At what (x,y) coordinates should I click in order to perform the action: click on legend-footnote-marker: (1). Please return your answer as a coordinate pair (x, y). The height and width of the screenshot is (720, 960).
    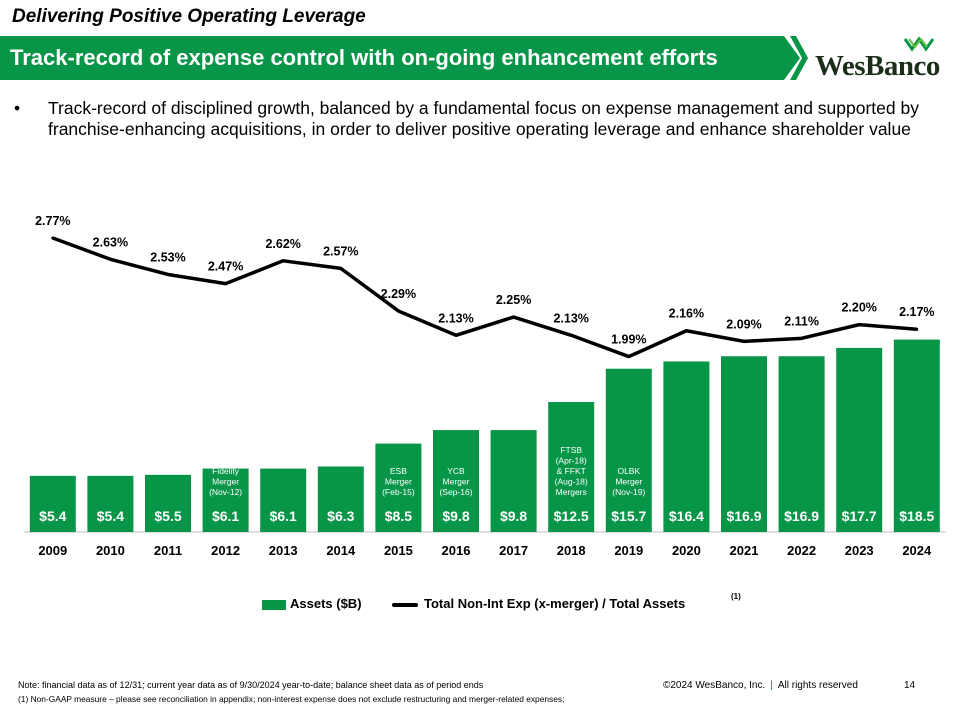
    Looking at the image, I should click on (736, 596).